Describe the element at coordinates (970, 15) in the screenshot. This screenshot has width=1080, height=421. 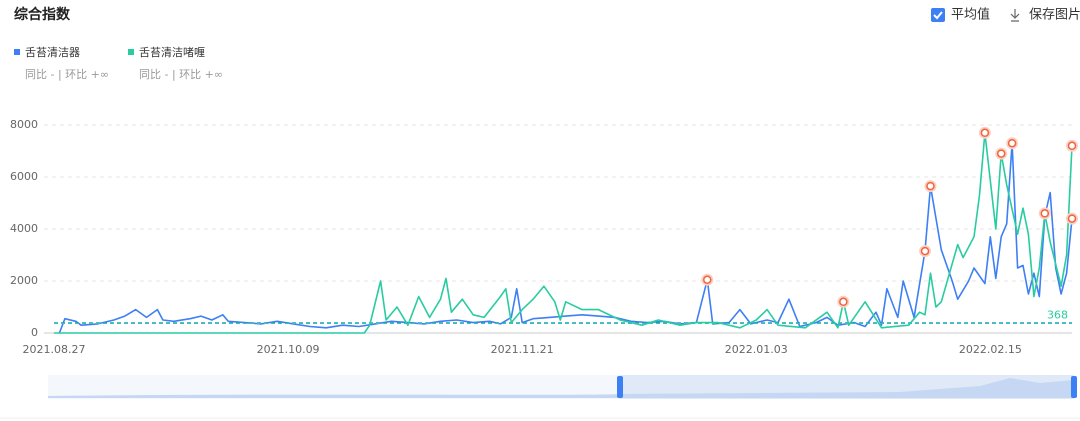
I see `average-toggle: 平均值` at that location.